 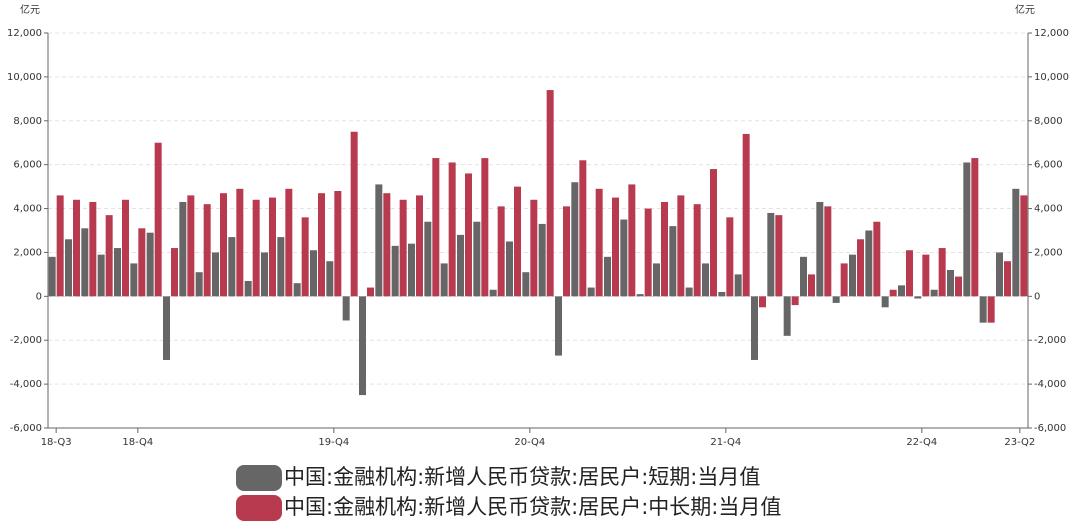 I want to click on y-tick-label: -4,000, so click(x=26, y=384).